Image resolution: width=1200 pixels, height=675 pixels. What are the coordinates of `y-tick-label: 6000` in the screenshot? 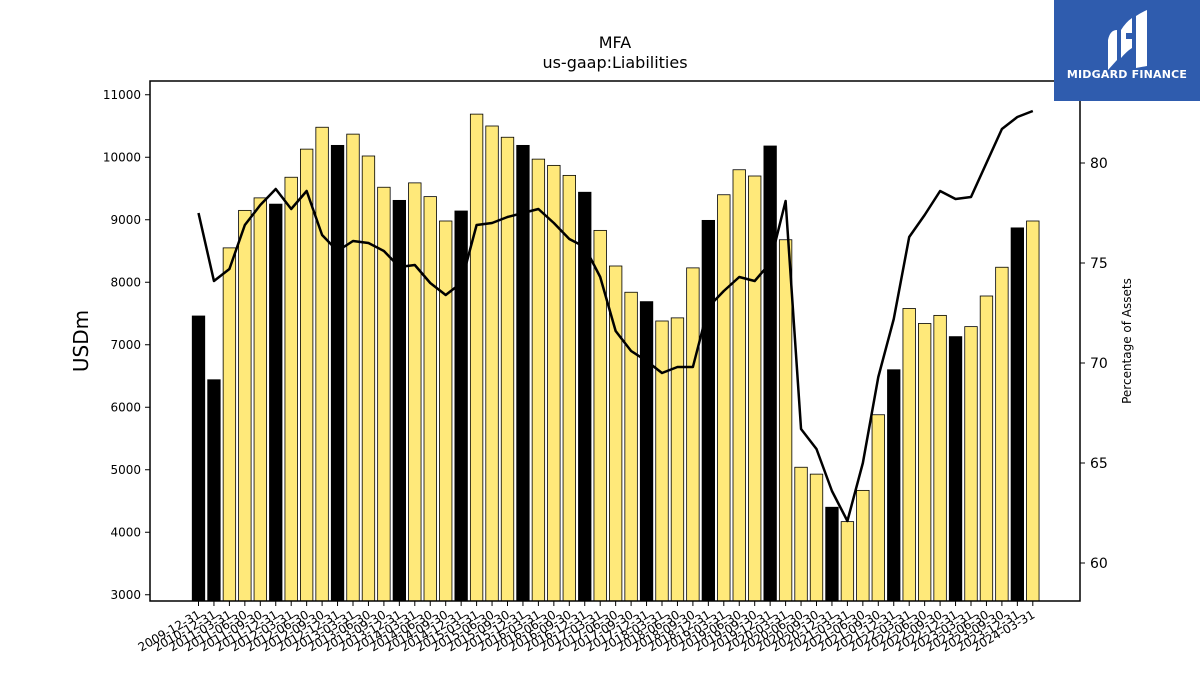 It's located at (125, 407).